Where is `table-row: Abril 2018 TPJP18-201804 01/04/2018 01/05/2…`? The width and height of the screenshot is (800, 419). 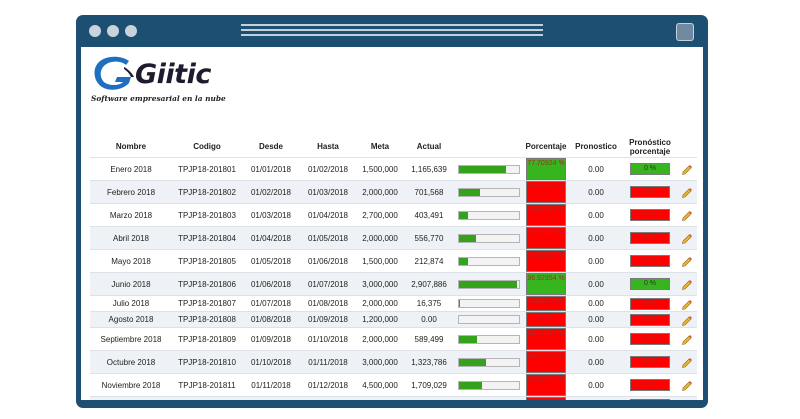 table-row: Abril 2018 TPJP18-201804 01/04/2018 01/05/2… is located at coordinates (393, 238).